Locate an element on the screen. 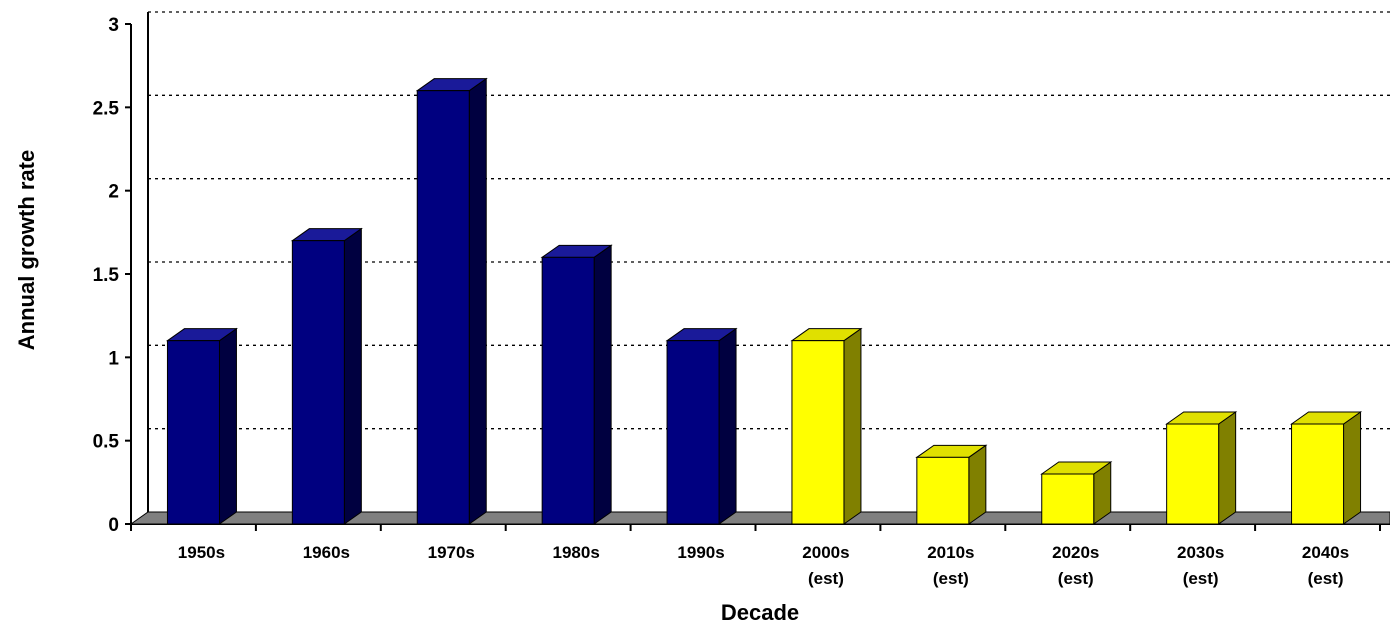 This screenshot has width=1390, height=628. x-tick-label: 1950s is located at coordinates (201, 552).